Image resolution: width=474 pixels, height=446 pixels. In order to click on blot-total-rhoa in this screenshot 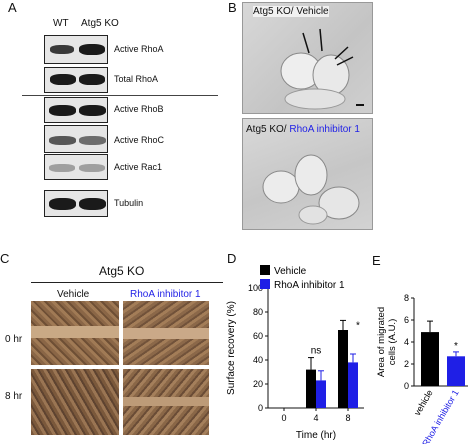, I will do `click(76, 80)`.